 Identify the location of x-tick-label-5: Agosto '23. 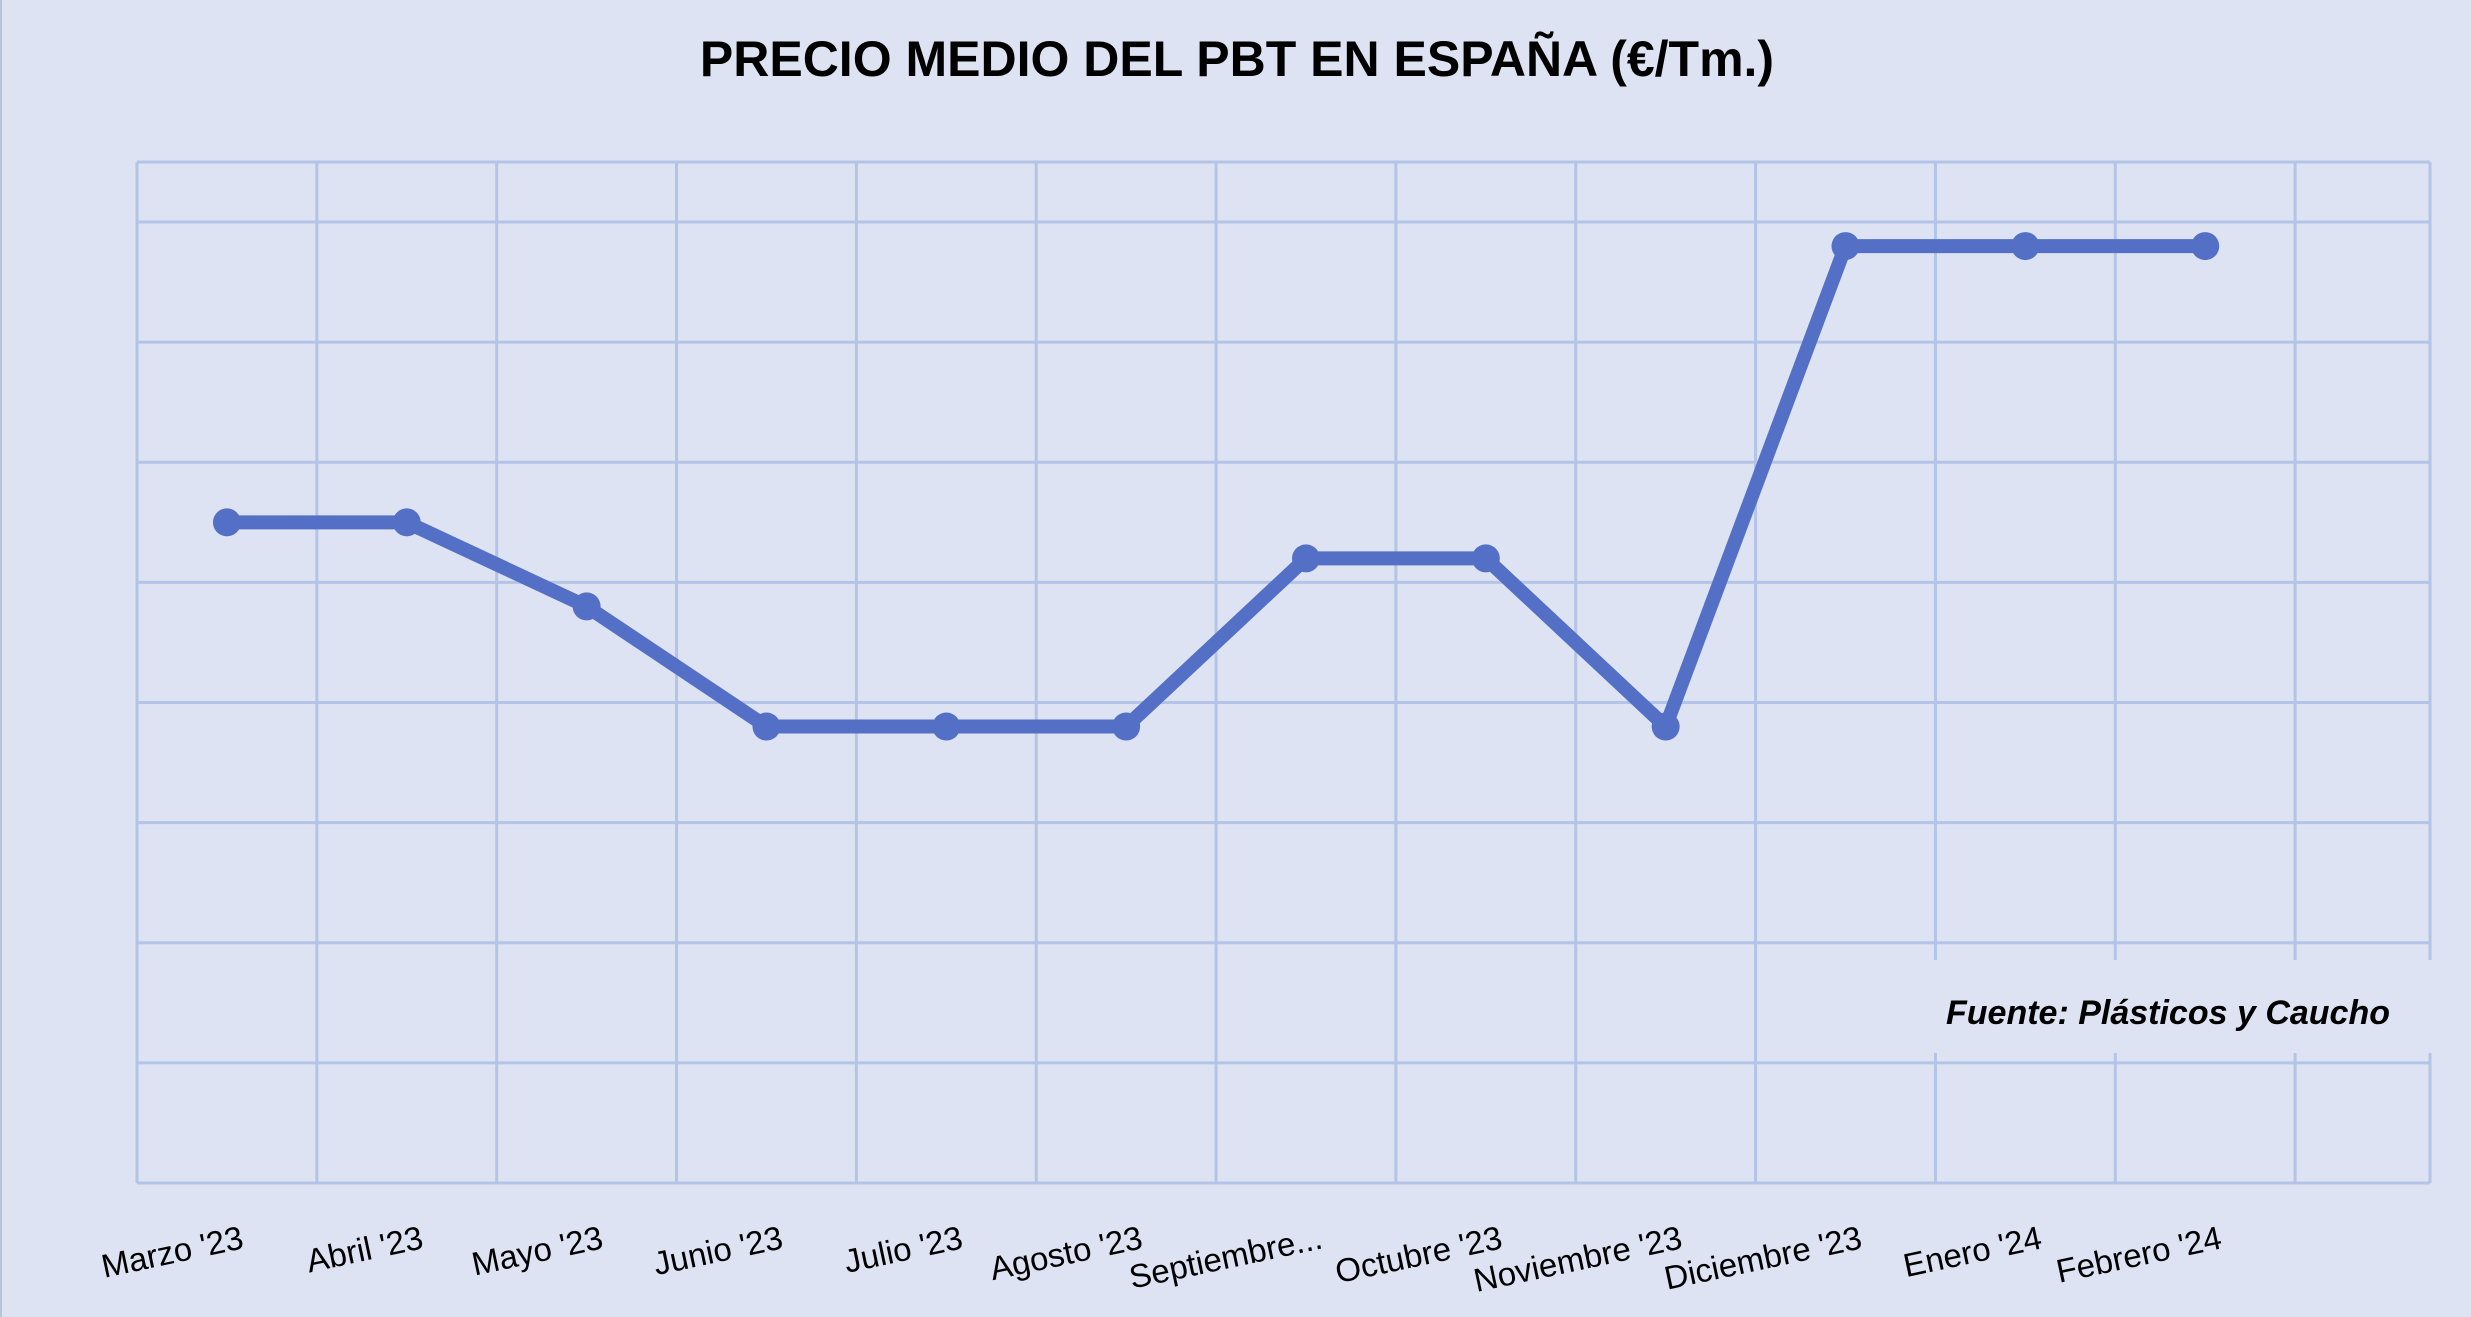
(1065, 1253).